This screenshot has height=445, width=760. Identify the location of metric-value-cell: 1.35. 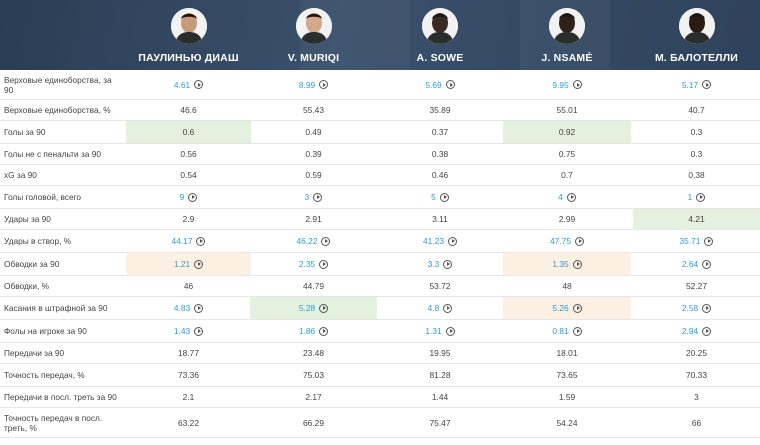
(567, 264).